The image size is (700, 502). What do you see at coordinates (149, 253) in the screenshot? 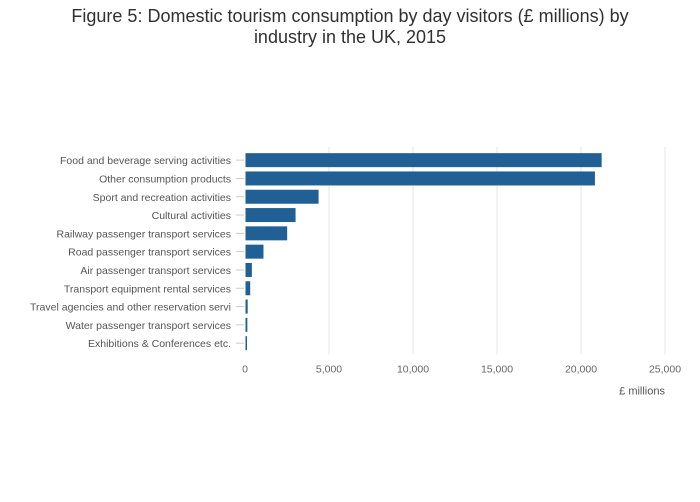
I see `category-label-5: Road passenger transport services` at bounding box center [149, 253].